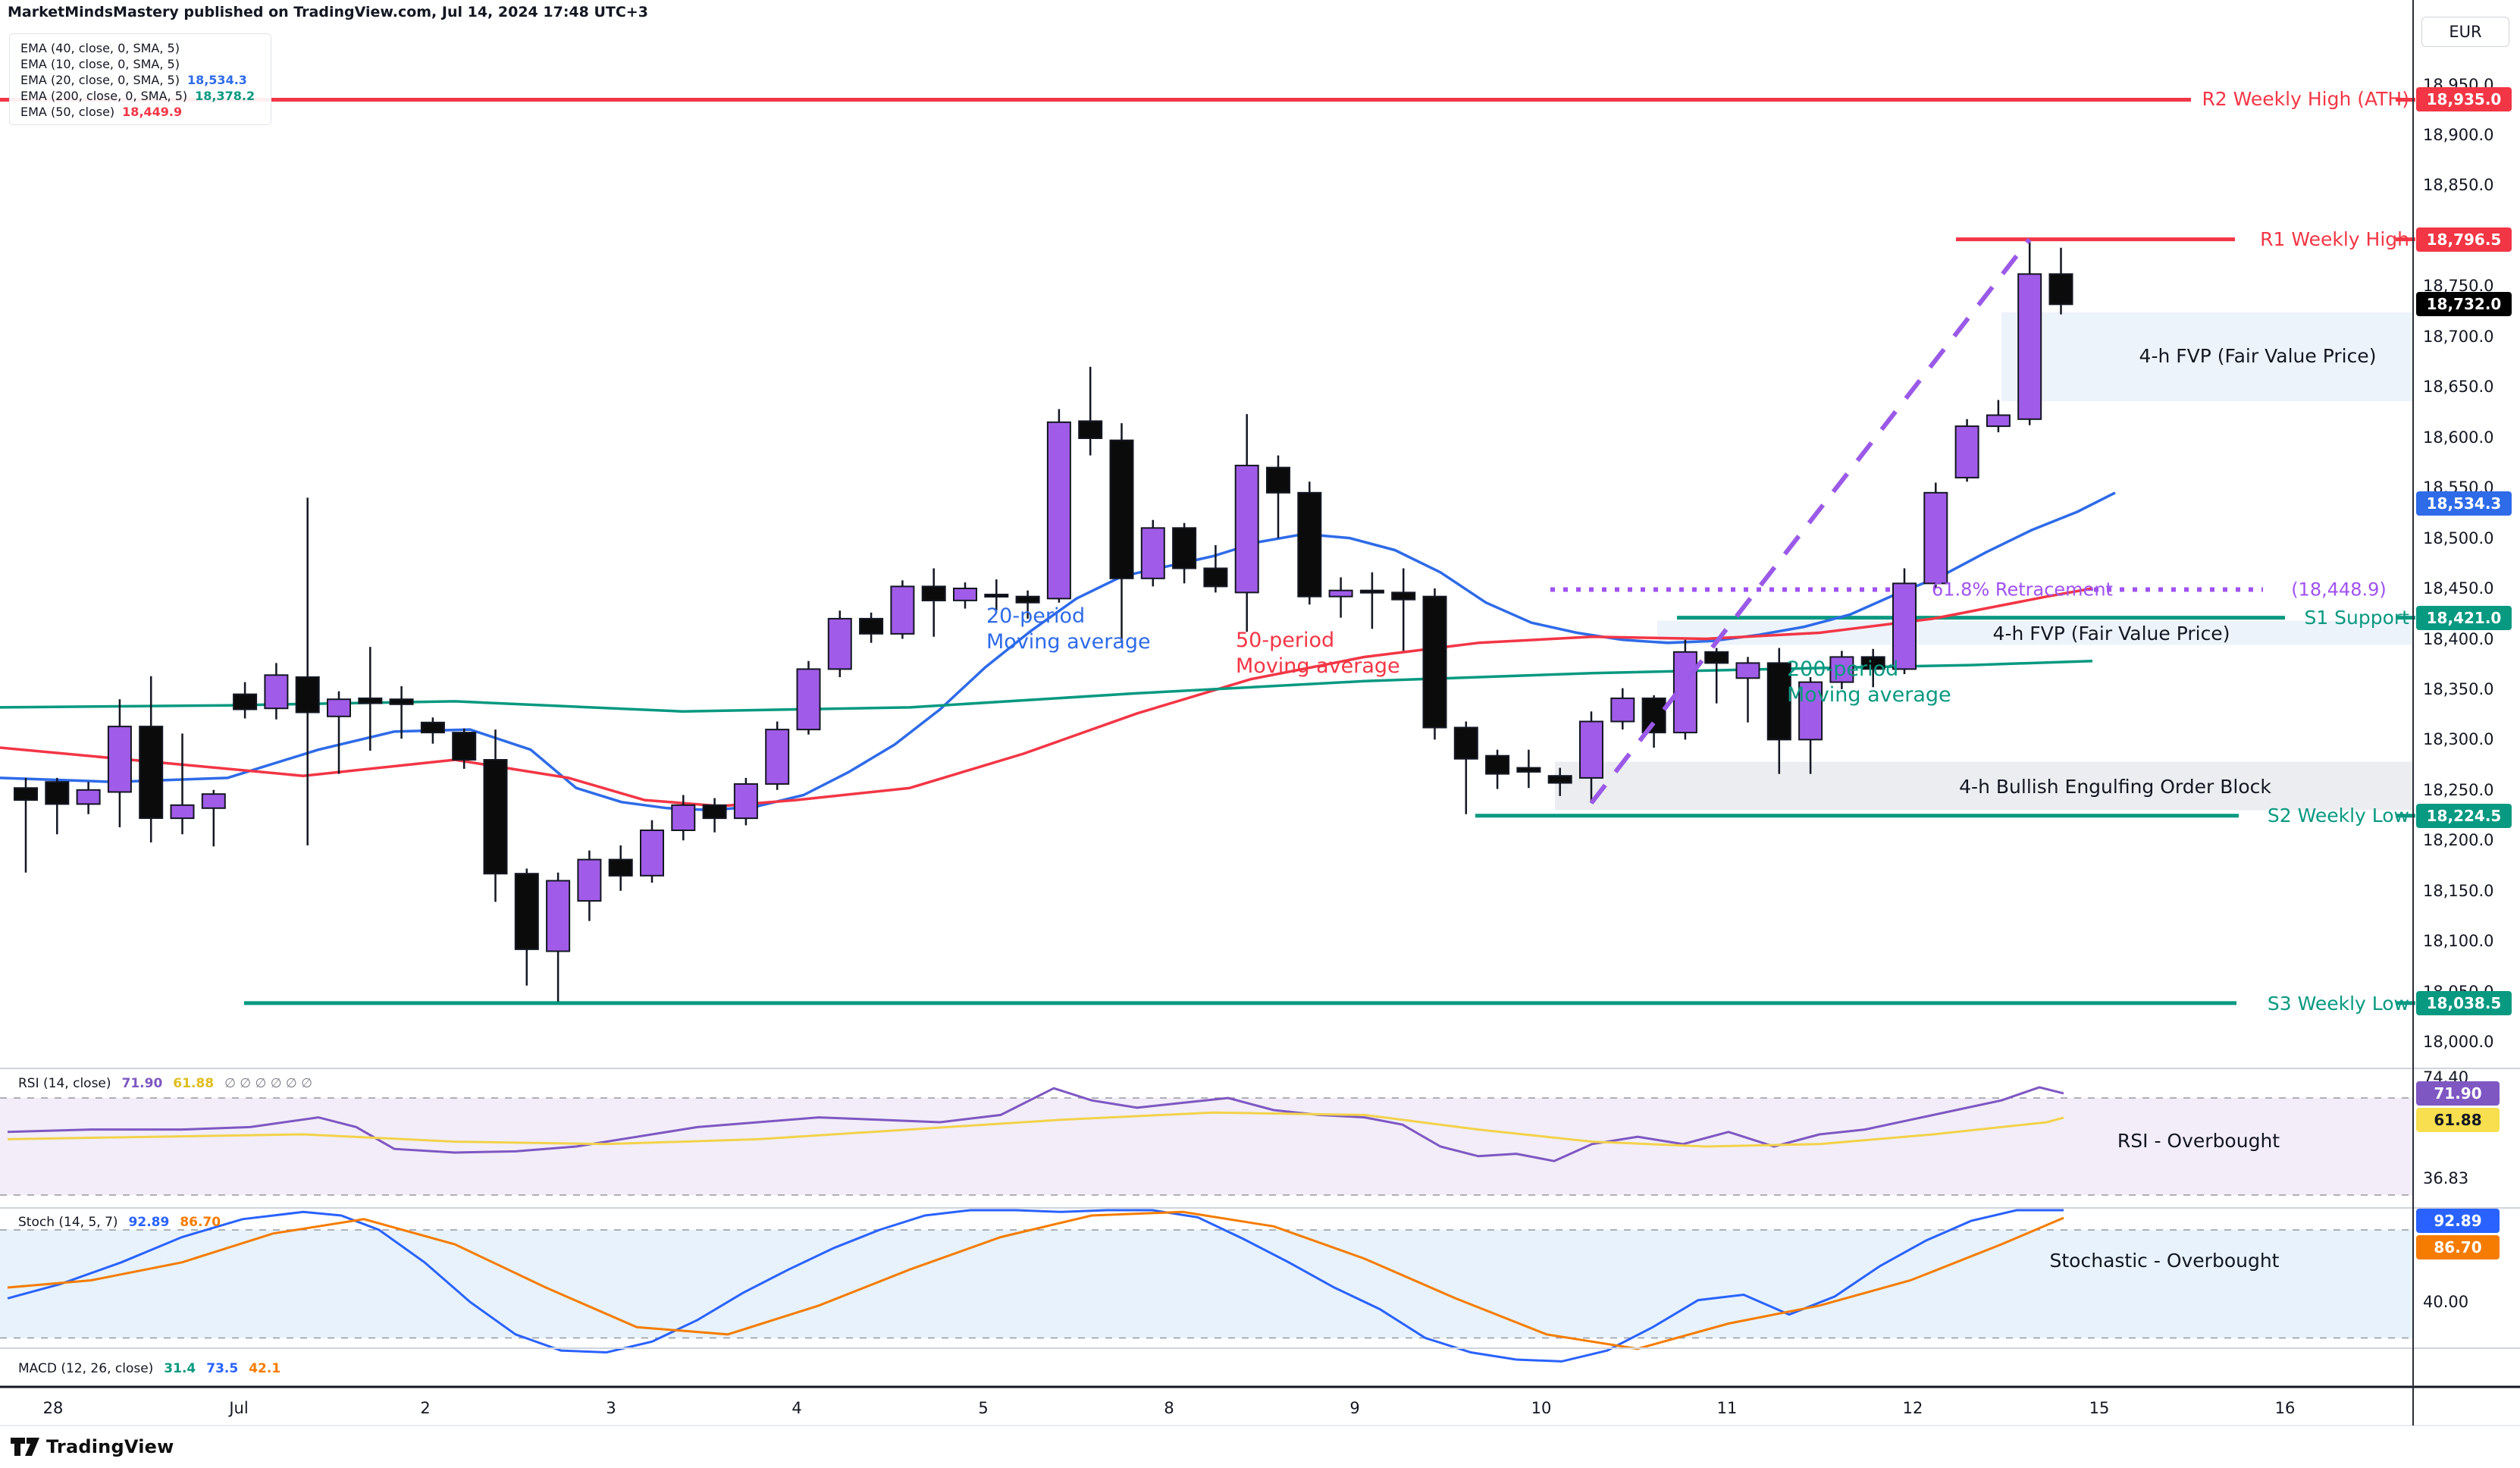 This screenshot has height=1468, width=2520. I want to click on zone-fvp-lower, so click(2035, 632).